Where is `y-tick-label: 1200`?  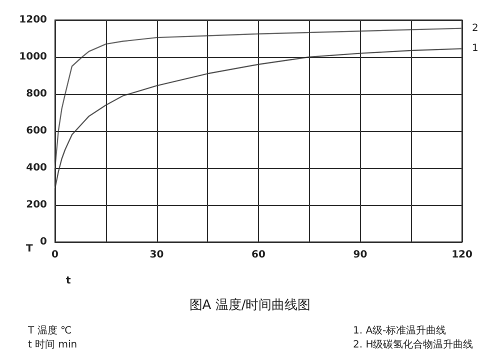
y-tick-label: 1200 is located at coordinates (33, 20).